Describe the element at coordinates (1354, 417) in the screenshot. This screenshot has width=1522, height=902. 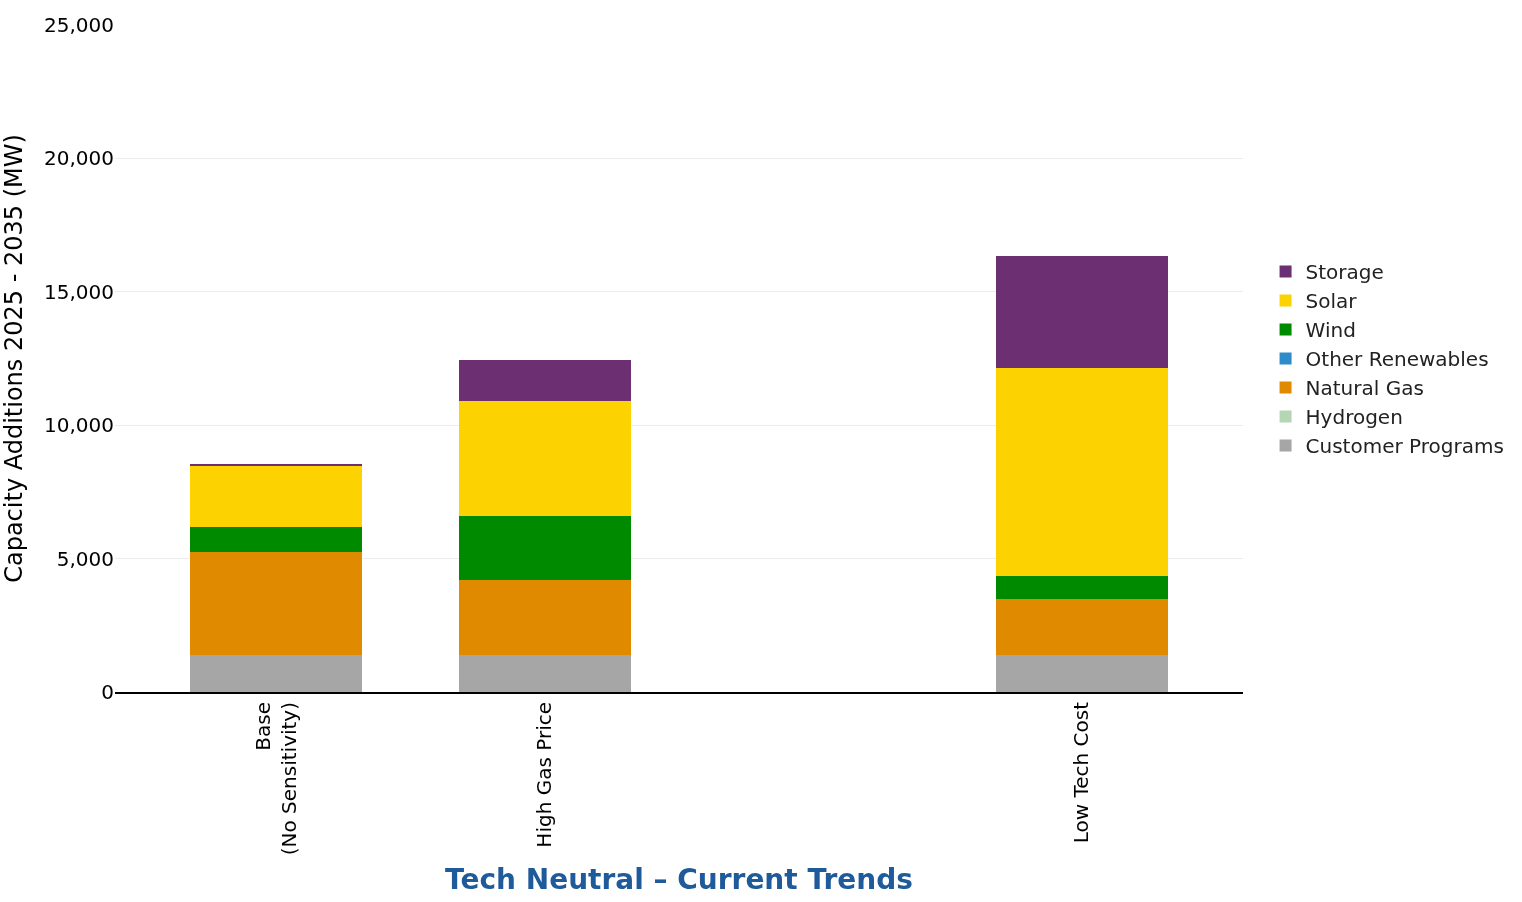
I see `legend-label: Hydrogen` at that location.